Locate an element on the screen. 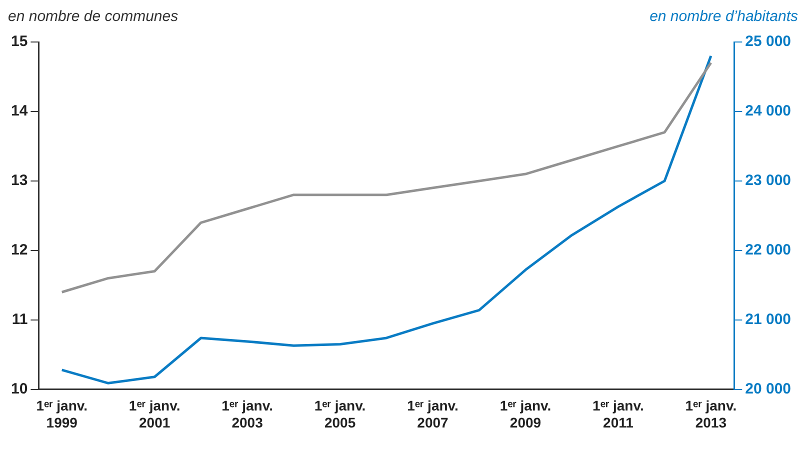  x-tick-label: 1ᵉʳ janv. 2003 is located at coordinates (247, 414).